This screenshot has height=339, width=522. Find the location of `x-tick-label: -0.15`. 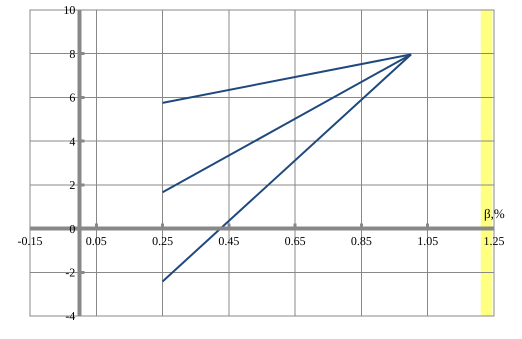

x-tick-label: -0.15 is located at coordinates (30, 241).